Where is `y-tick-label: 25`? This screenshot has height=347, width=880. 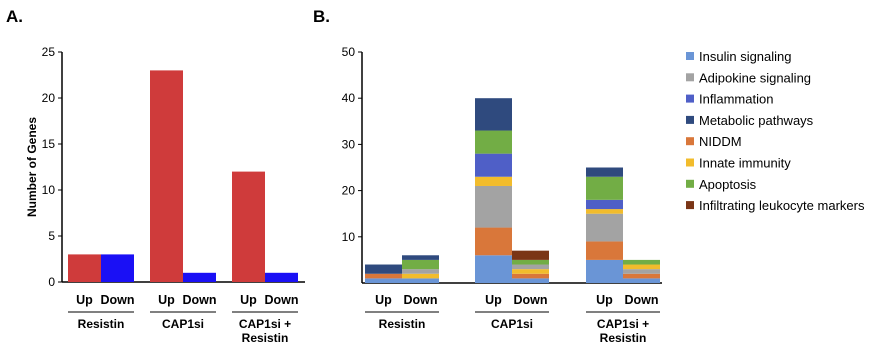 y-tick-label: 25 is located at coordinates (49, 52).